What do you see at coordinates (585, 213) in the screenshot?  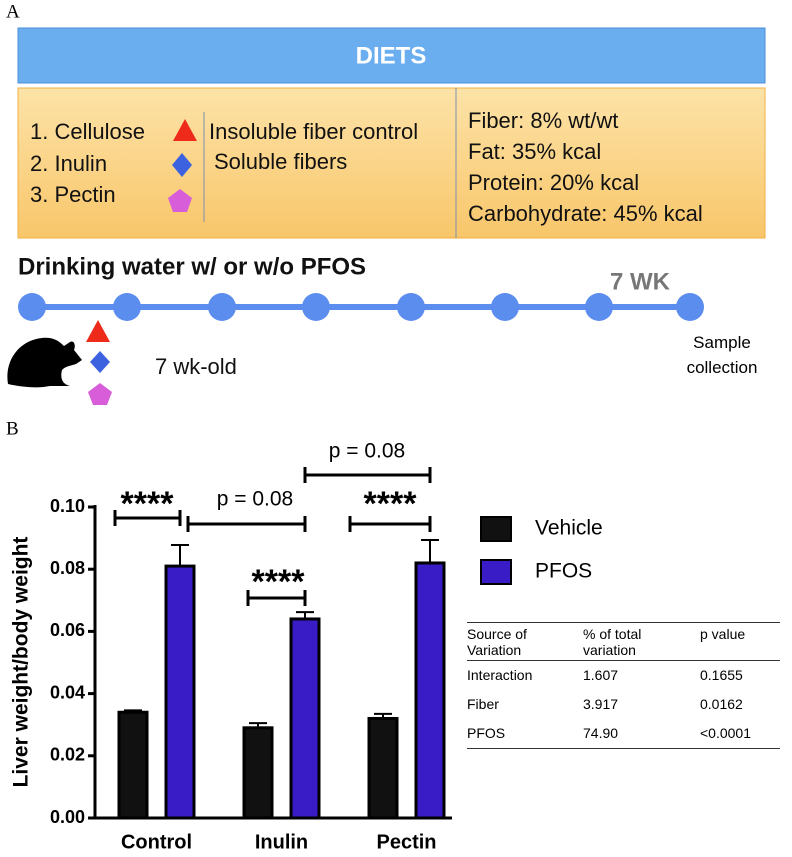 I see `composition: Carbohydrate: 45% kcal` at bounding box center [585, 213].